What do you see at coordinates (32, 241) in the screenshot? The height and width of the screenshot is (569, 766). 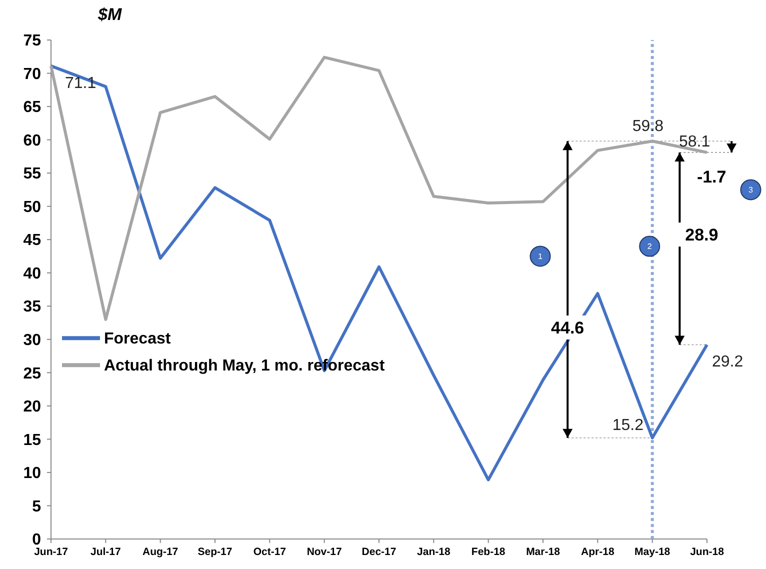 I see `y-tick-label: 45` at bounding box center [32, 241].